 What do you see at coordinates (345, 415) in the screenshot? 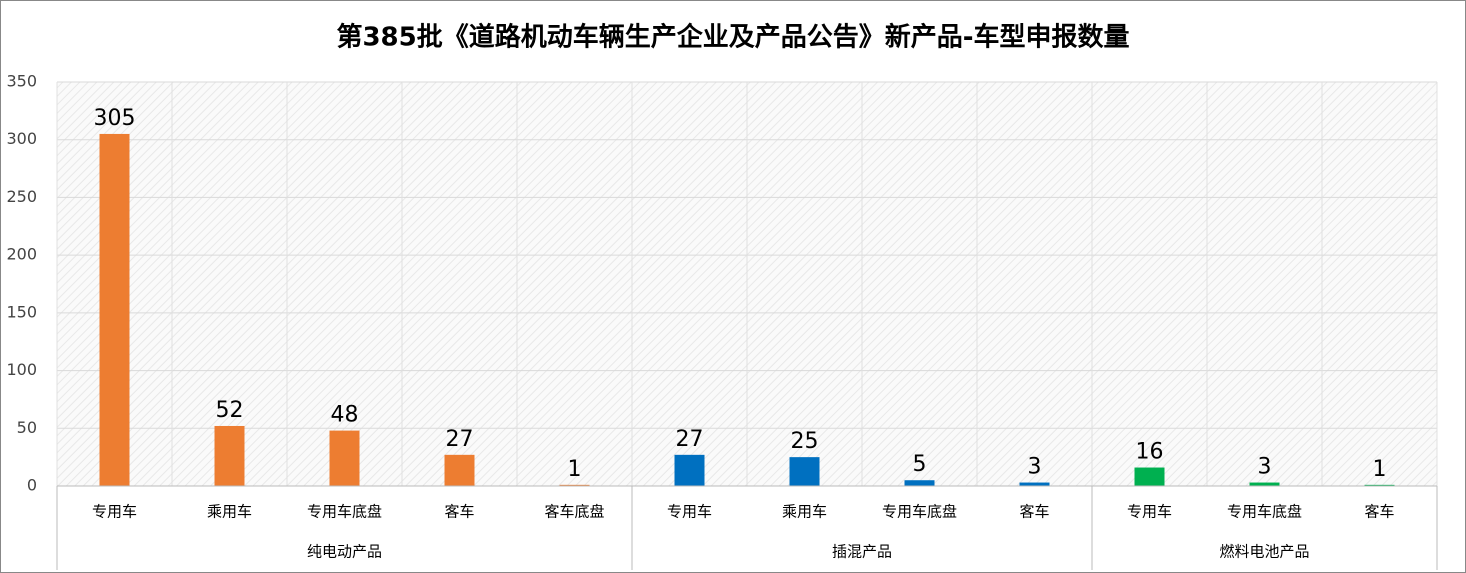
I see `value-label: 48` at bounding box center [345, 415].